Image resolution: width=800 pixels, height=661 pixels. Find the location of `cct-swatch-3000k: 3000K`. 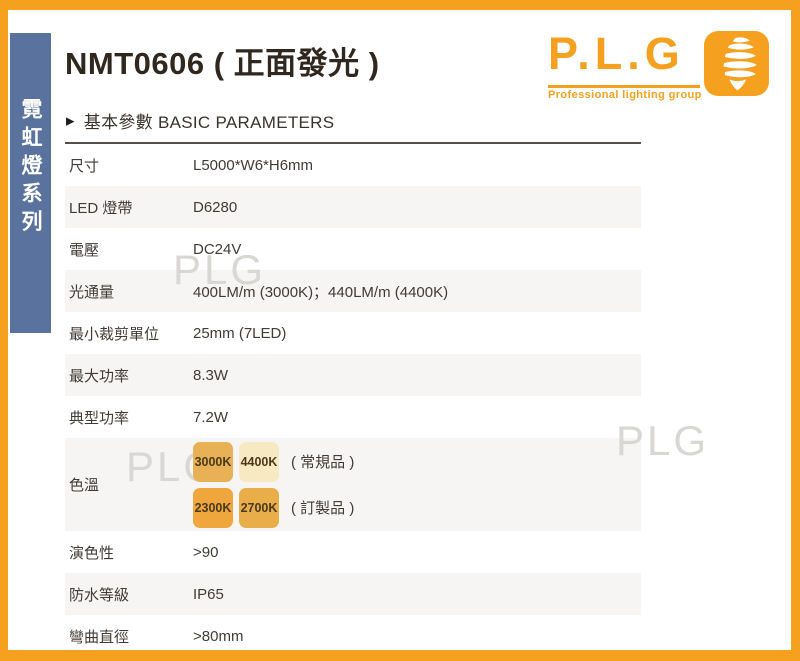

cct-swatch-3000k: 3000K is located at coordinates (213, 461).